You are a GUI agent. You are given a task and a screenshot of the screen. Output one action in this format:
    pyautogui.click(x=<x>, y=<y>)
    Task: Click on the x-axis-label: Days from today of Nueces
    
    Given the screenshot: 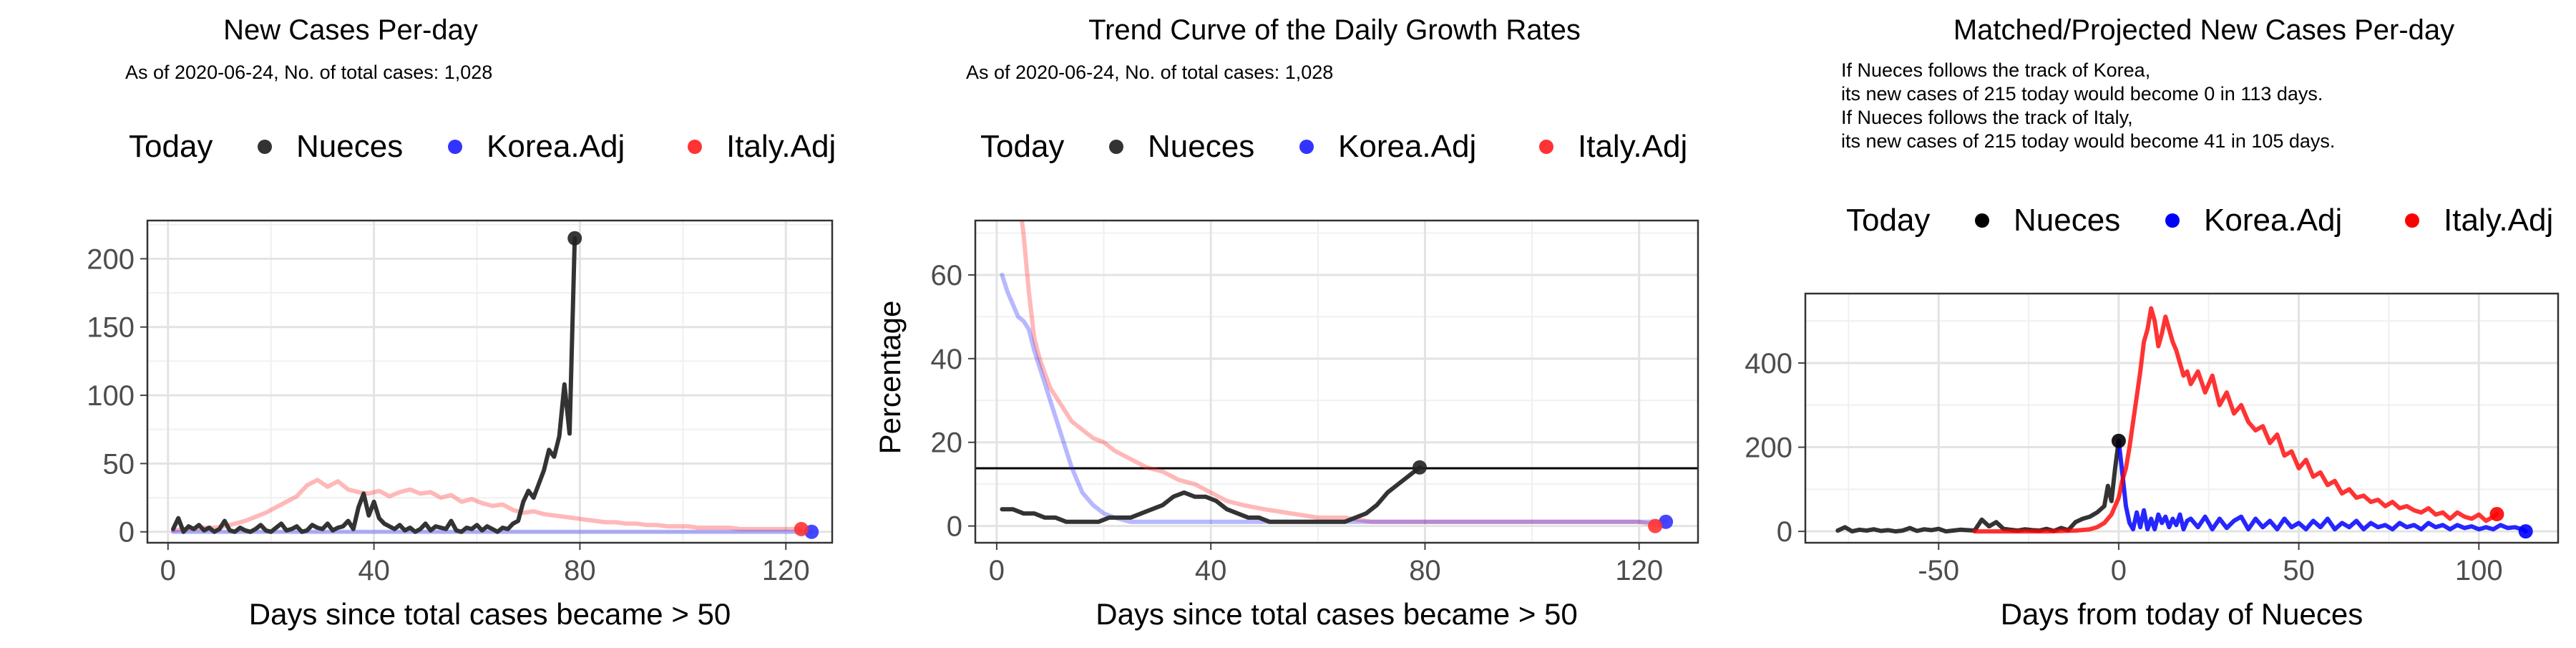 What is the action you would take?
    pyautogui.click(x=2182, y=614)
    